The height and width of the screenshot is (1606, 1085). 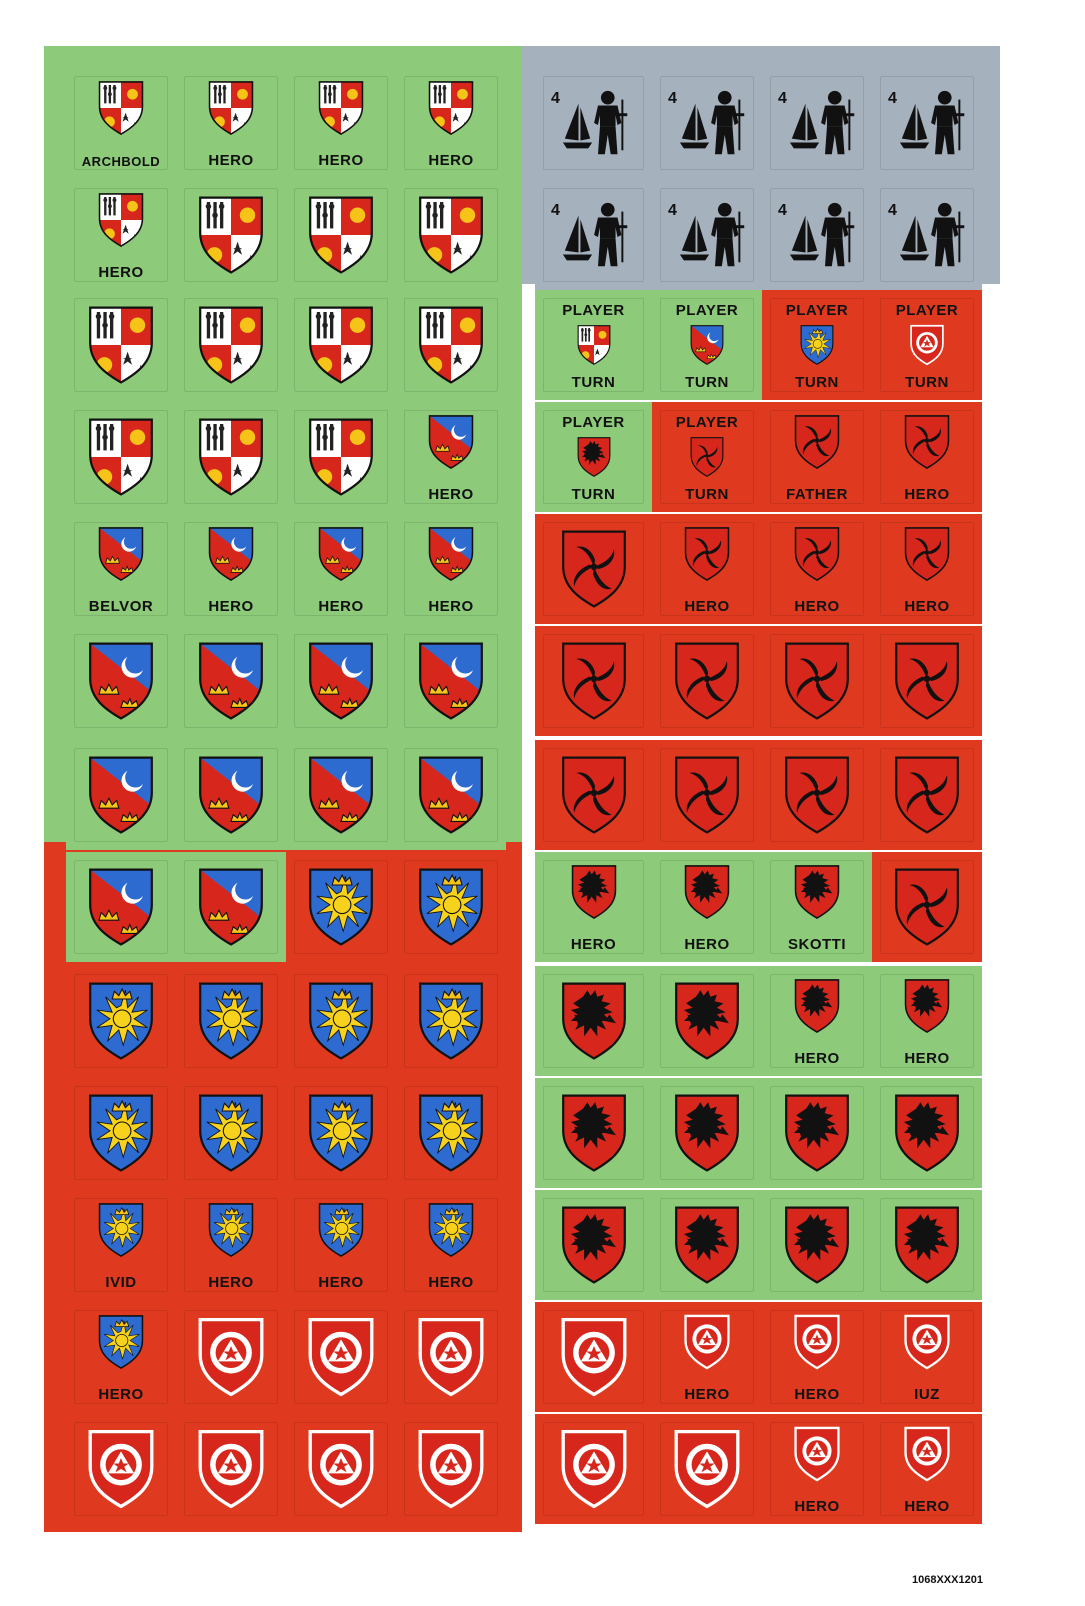 What do you see at coordinates (817, 457) in the screenshot?
I see `counter-father: FATHER` at bounding box center [817, 457].